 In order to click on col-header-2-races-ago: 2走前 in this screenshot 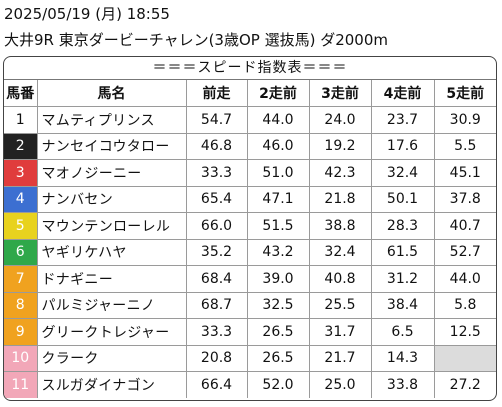, I will do `click(278, 93)`.